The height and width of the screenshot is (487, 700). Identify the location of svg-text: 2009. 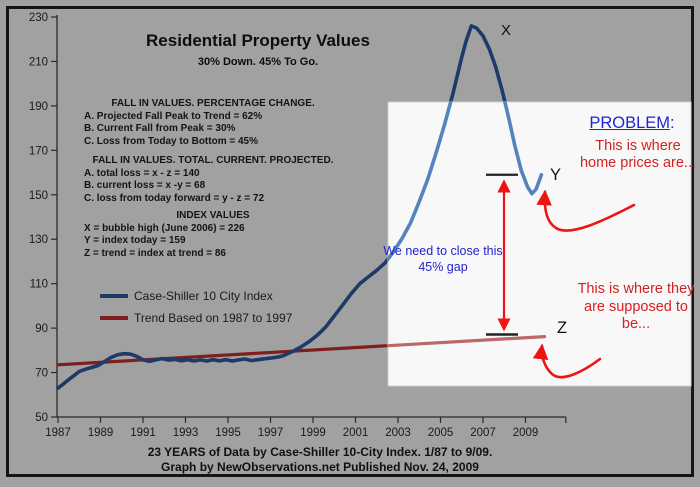
(526, 433).